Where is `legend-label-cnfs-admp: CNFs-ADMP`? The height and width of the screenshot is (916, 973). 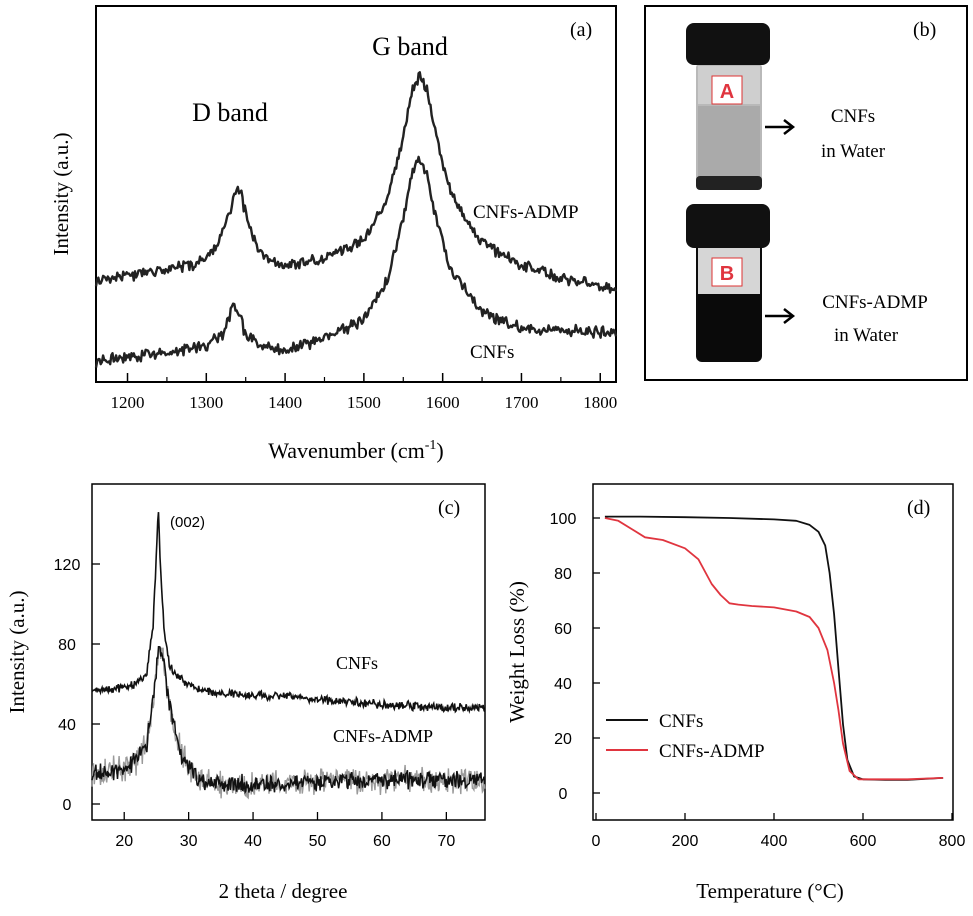
legend-label-cnfs-admp: CNFs-ADMP is located at coordinates (712, 751).